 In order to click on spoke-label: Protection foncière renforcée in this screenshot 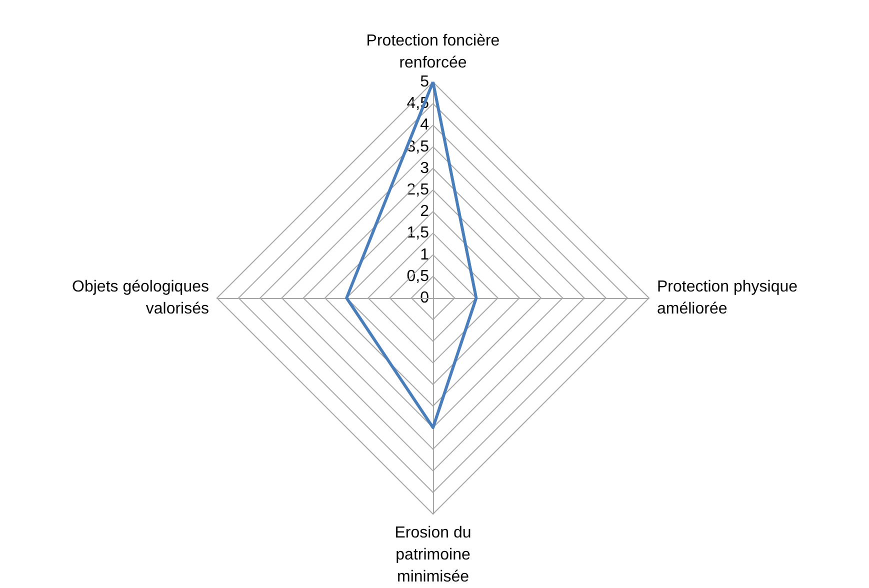, I will do `click(433, 52)`.